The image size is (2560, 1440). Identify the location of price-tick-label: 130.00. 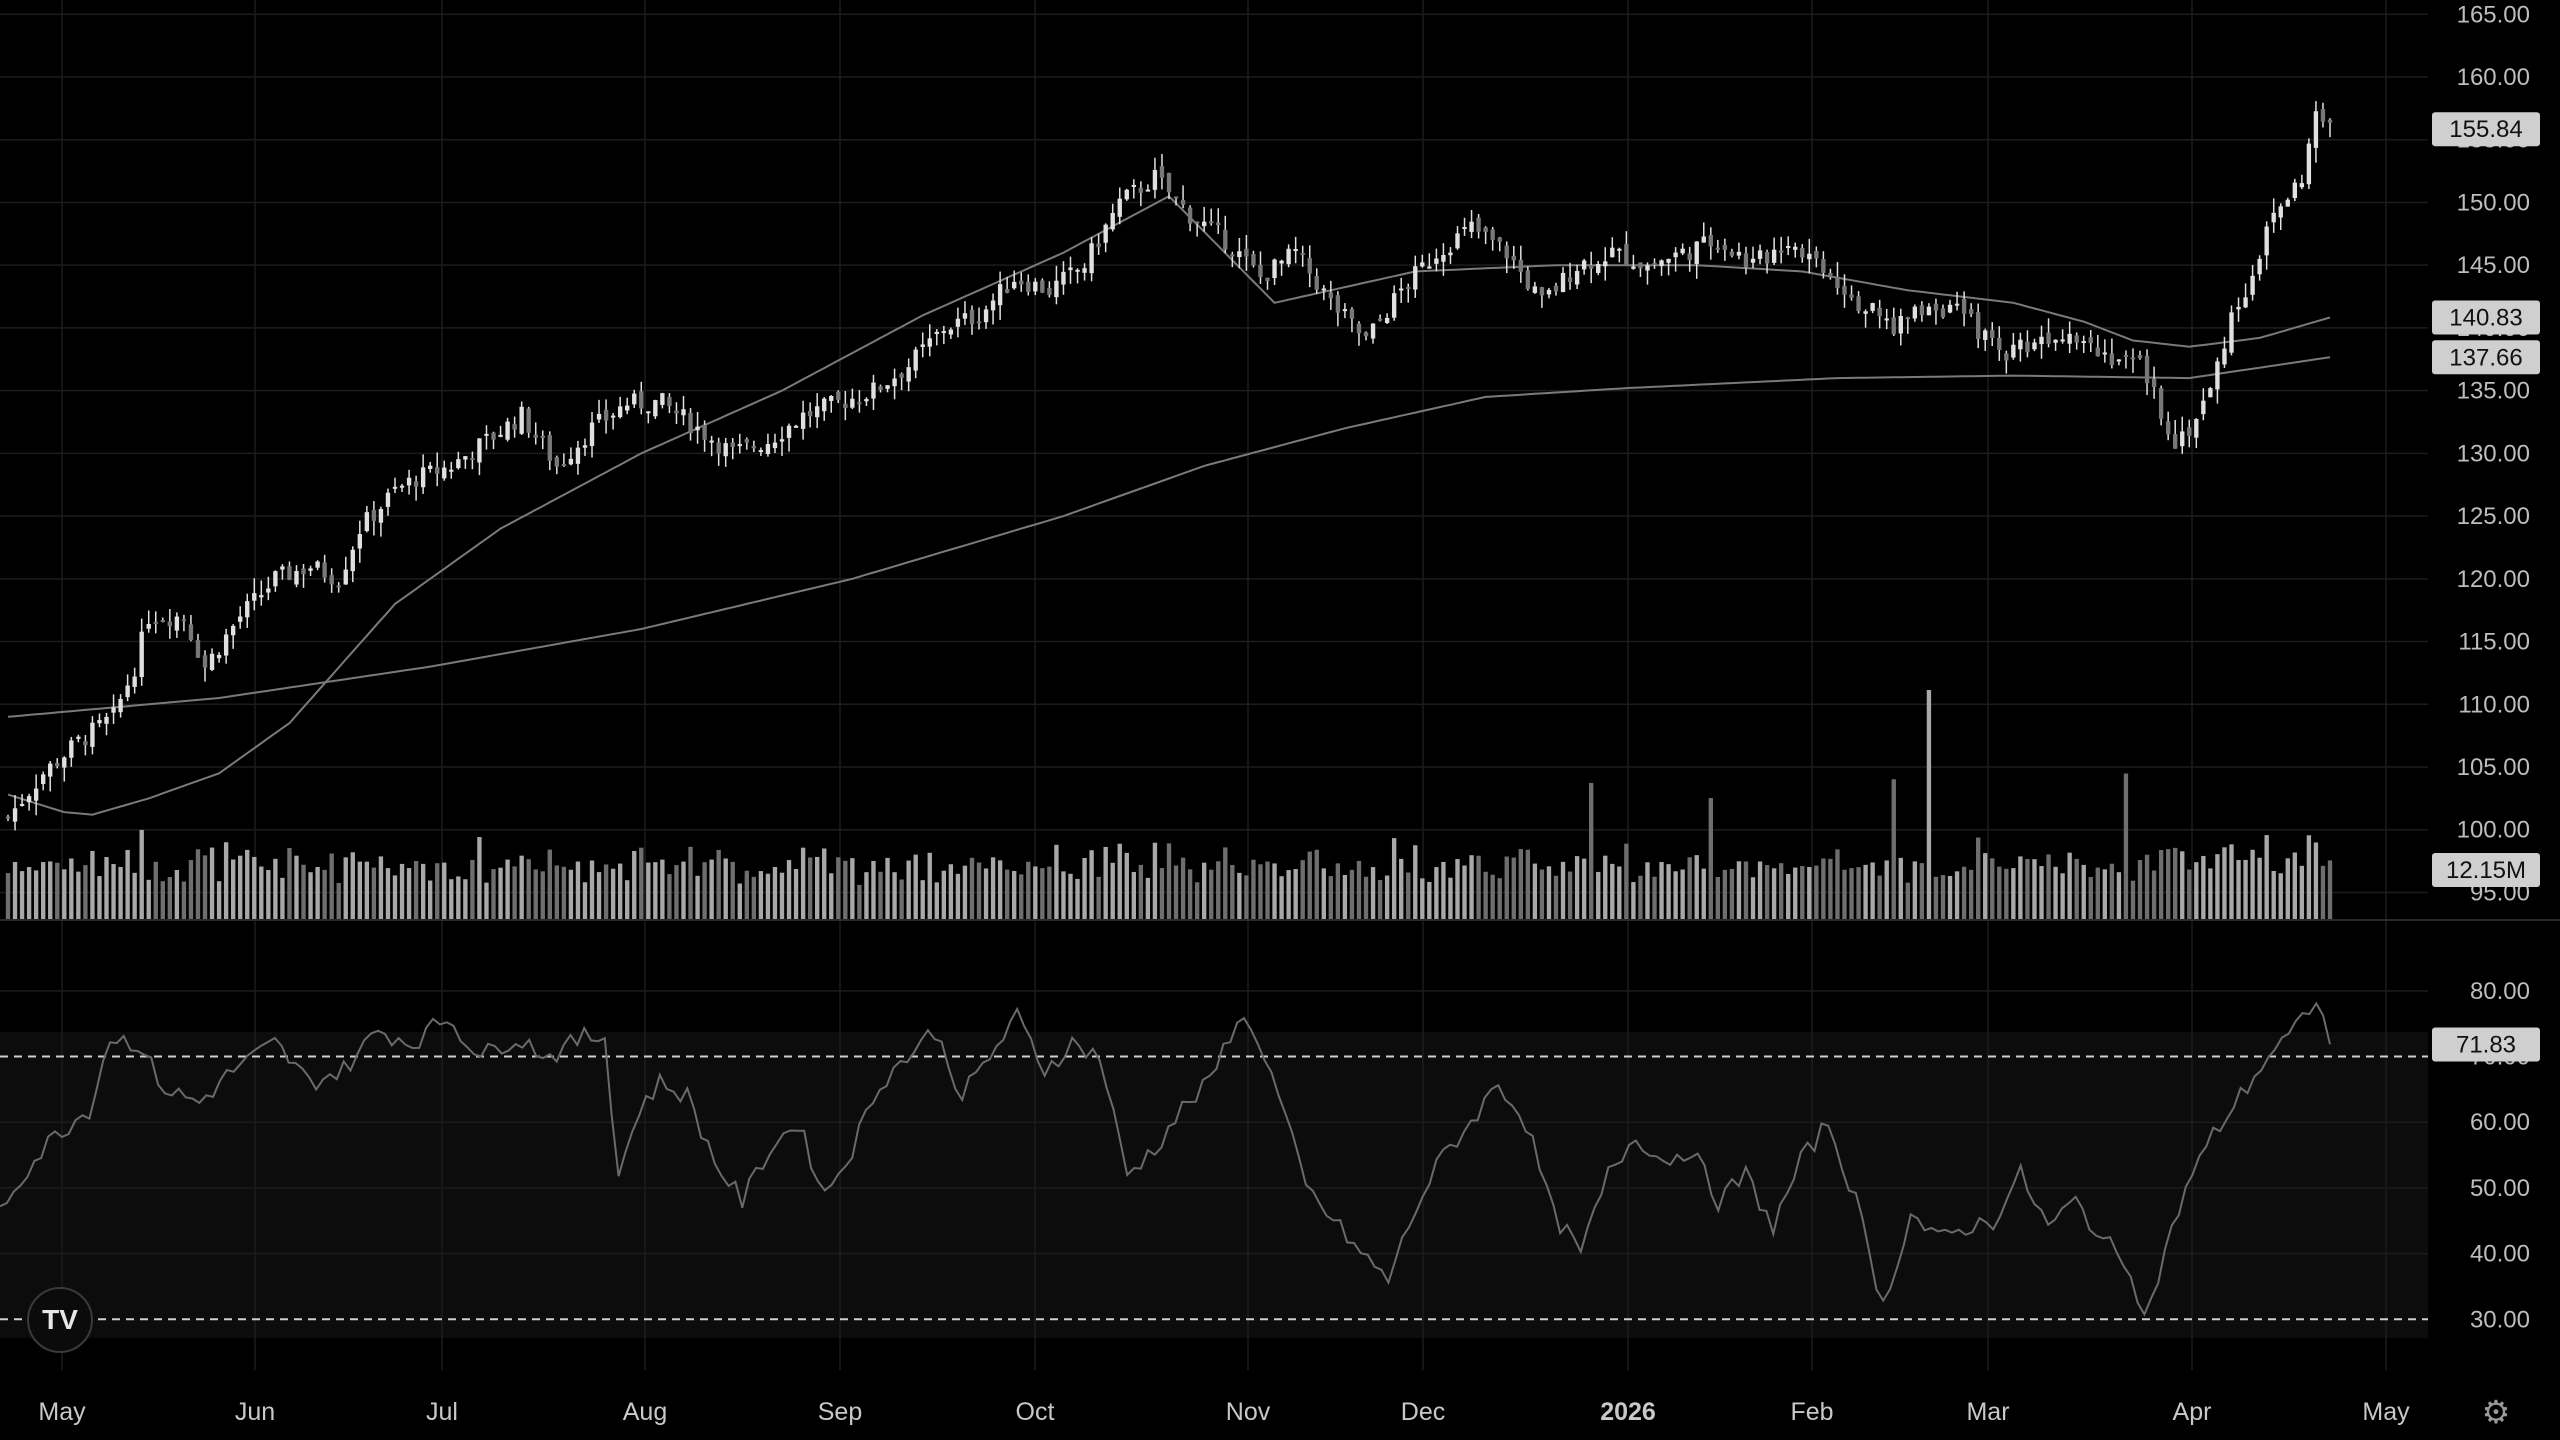
(2493, 453).